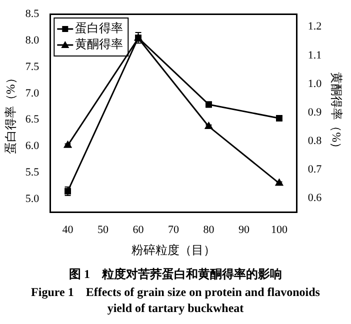 The image size is (351, 324). I want to click on x-axis-title: 粉碎粒度（目）, so click(174, 249).